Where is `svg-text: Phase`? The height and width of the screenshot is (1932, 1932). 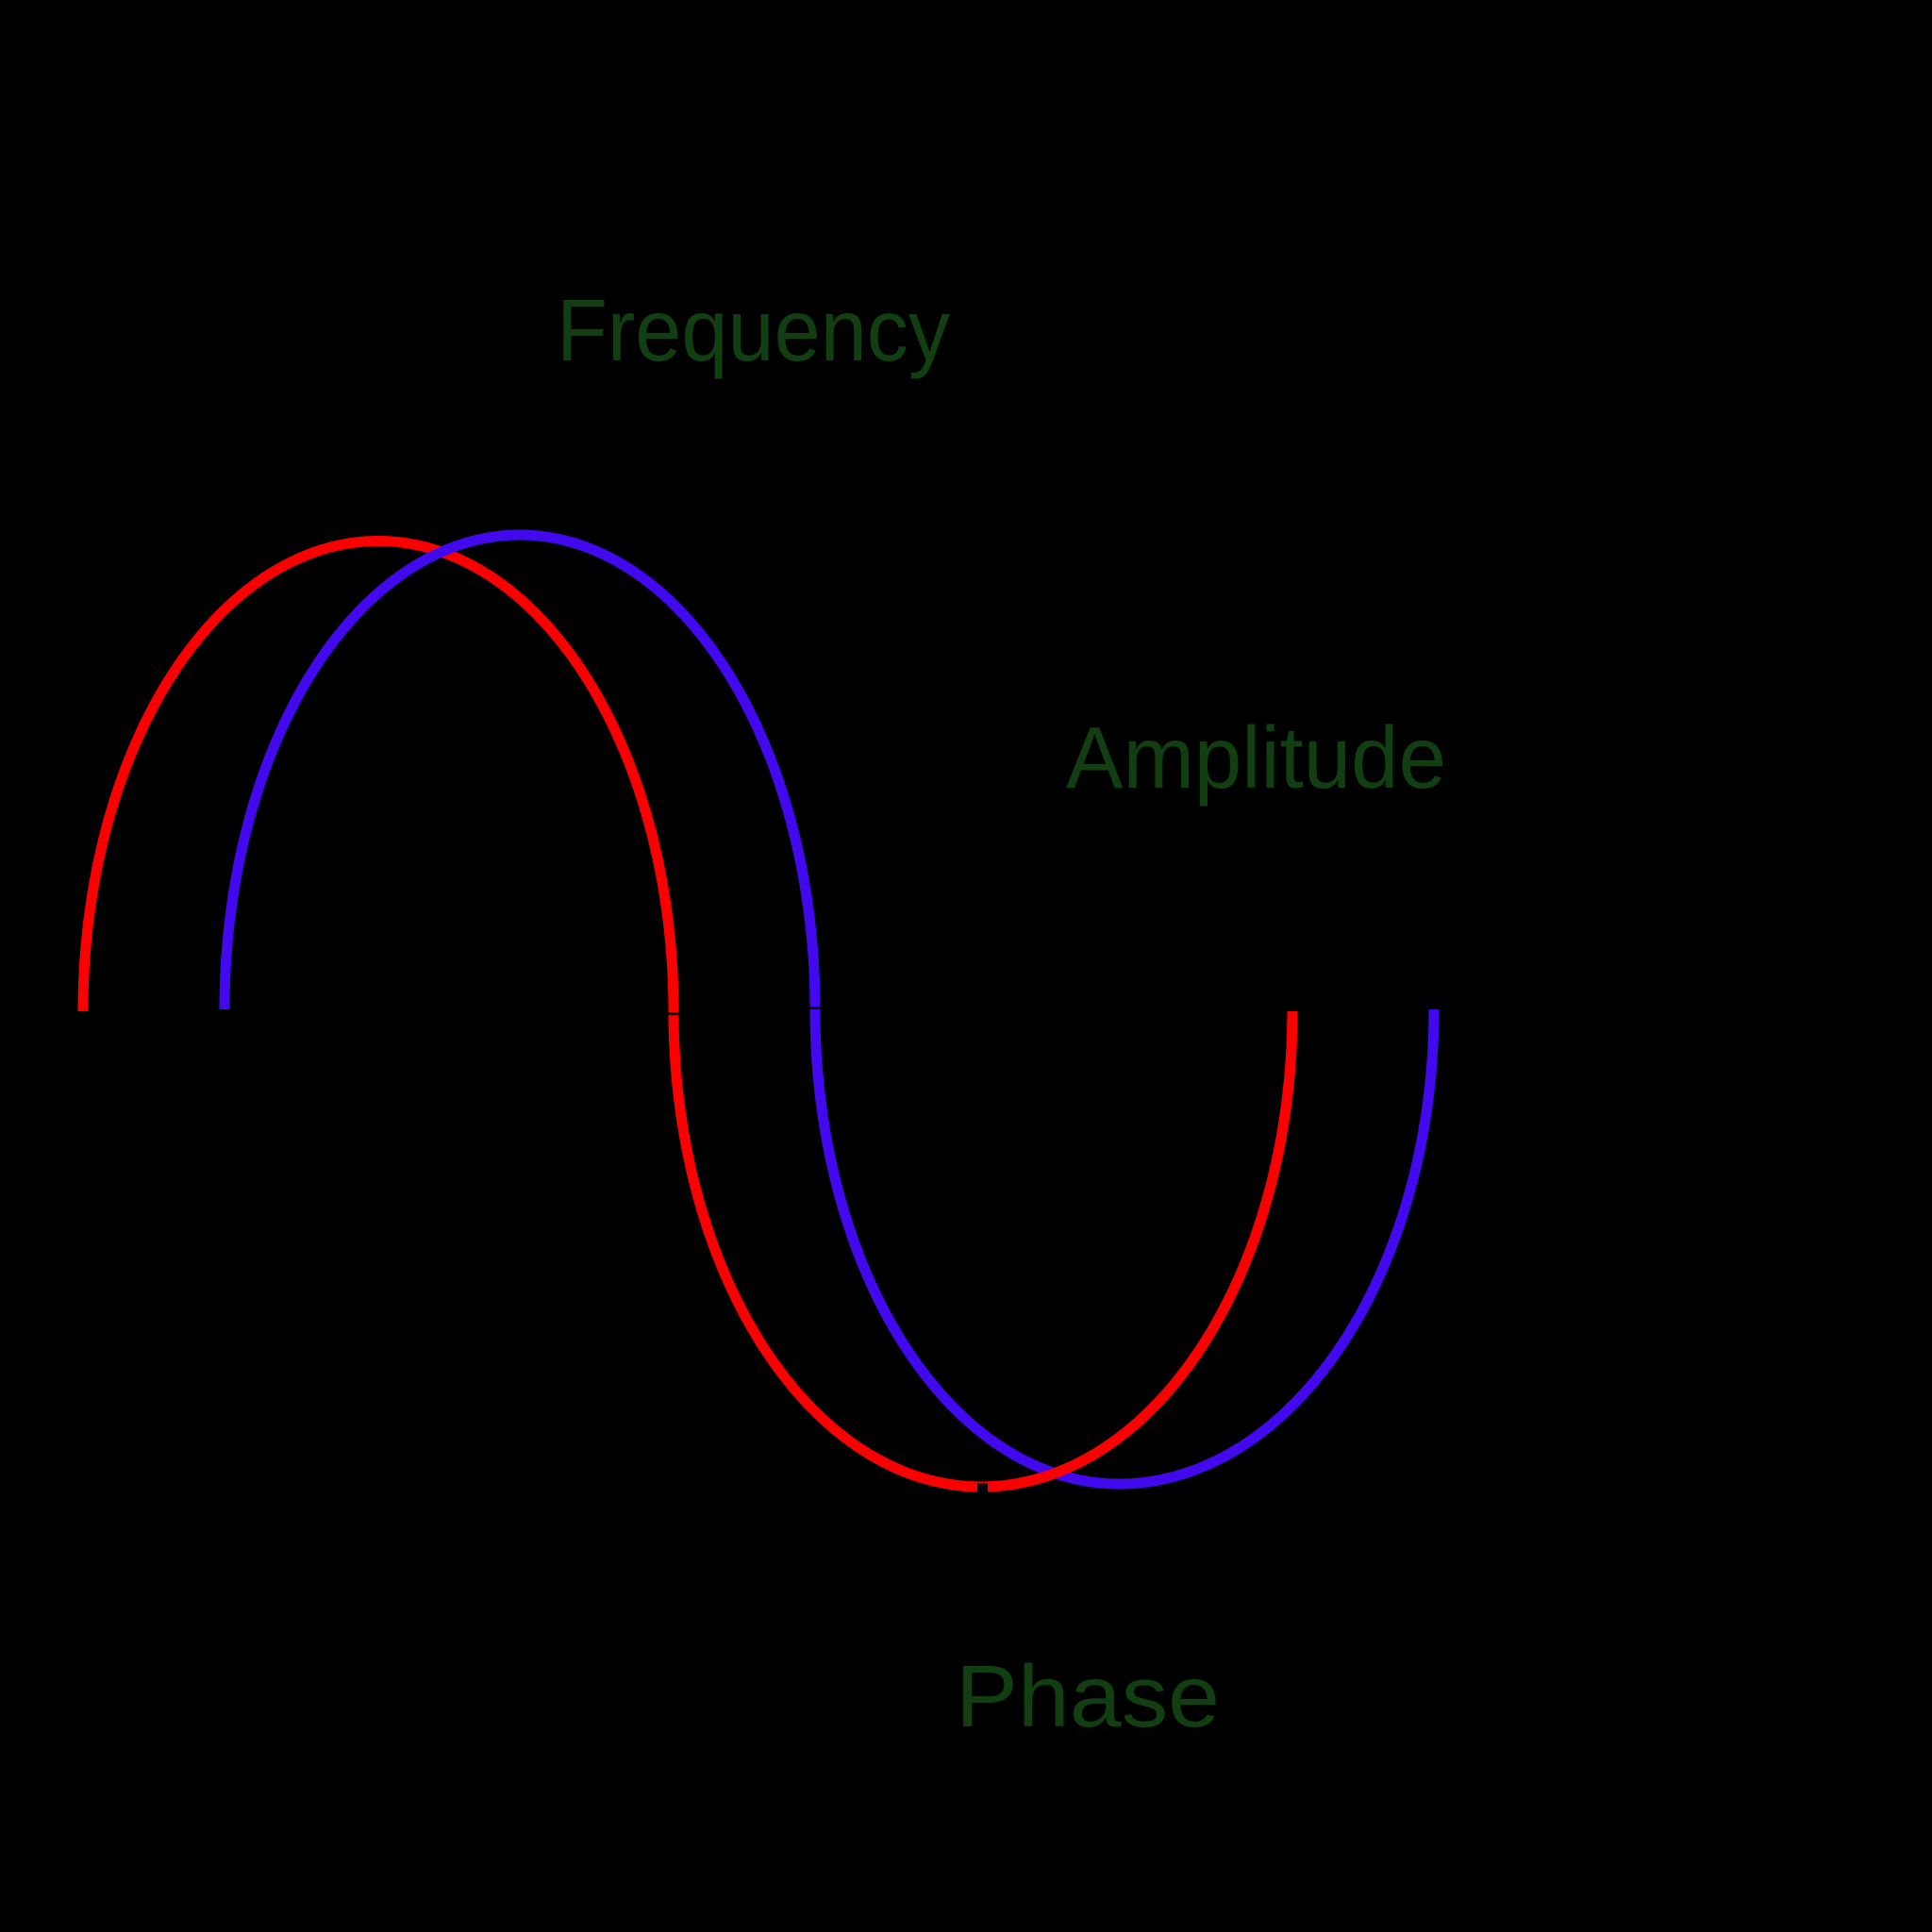
svg-text: Phase is located at coordinates (1088, 1696).